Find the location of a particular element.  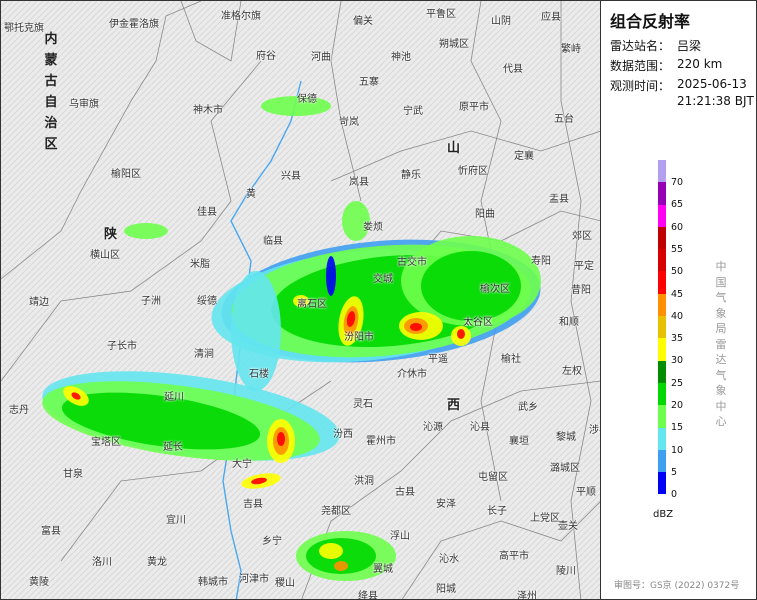

place-label: 安泽 is located at coordinates (446, 504).